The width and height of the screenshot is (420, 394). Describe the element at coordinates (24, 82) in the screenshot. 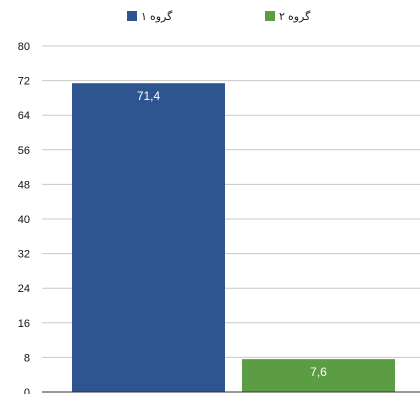

I see `y-tick-label: 72` at that location.